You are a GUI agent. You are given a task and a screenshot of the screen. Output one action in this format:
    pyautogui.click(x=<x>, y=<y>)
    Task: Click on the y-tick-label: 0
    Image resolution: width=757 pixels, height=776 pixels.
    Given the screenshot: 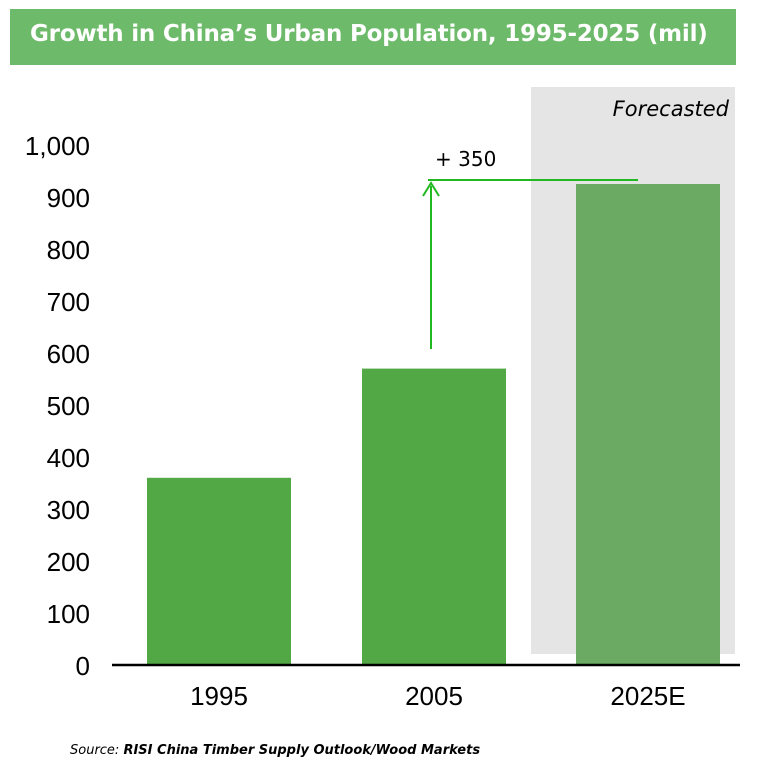 What is the action you would take?
    pyautogui.click(x=83, y=666)
    